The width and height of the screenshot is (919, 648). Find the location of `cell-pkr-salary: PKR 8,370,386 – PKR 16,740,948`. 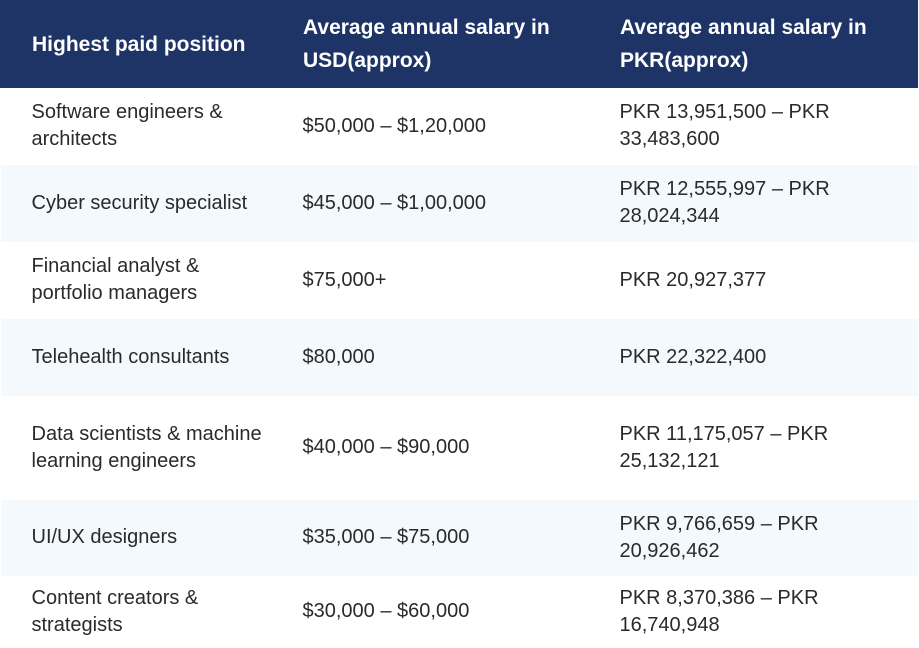

cell-pkr-salary: PKR 8,370,386 – PKR 16,740,948 is located at coordinates (757, 611).